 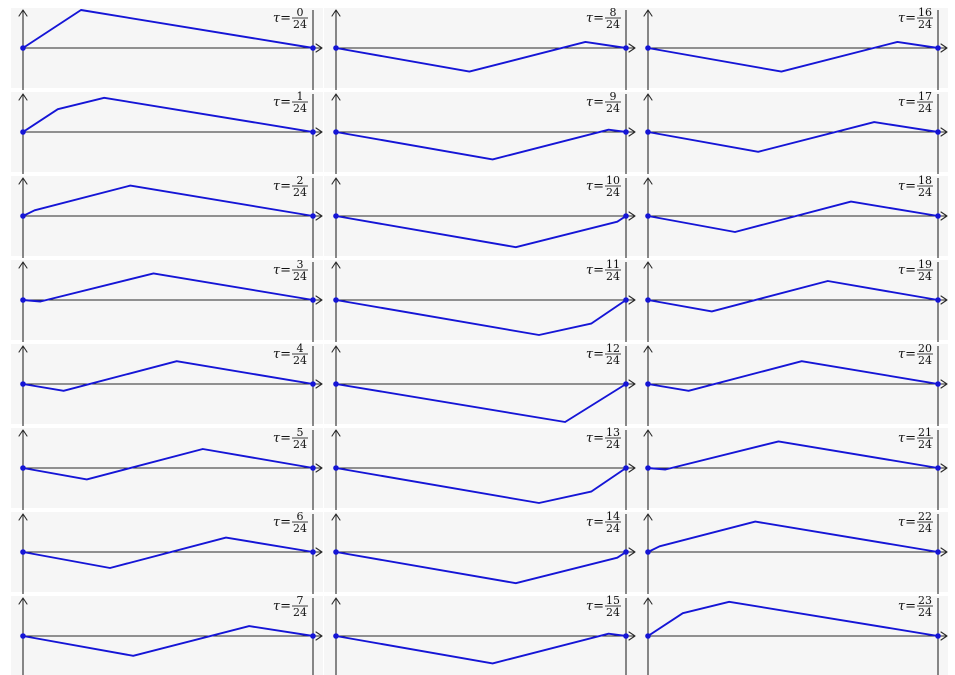 I want to click on tau-label: τ= 324, so click(x=290, y=270).